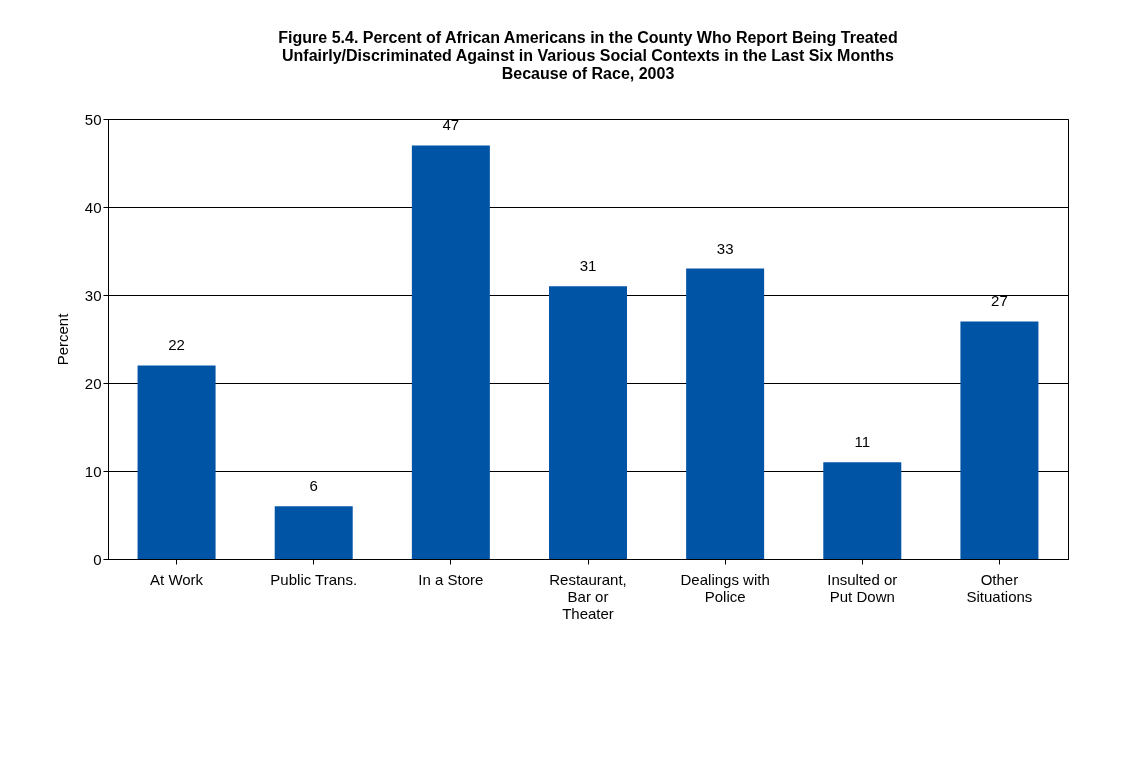 This screenshot has width=1128, height=761. Describe the element at coordinates (588, 55) in the screenshot. I see `chart-title: Figure 5.4. Percent of African Americans in the County Who Report Being Treated Unfairly/Discriminated Against in Various Social Contexts in the Last Six Months Because of Race, 2003` at that location.